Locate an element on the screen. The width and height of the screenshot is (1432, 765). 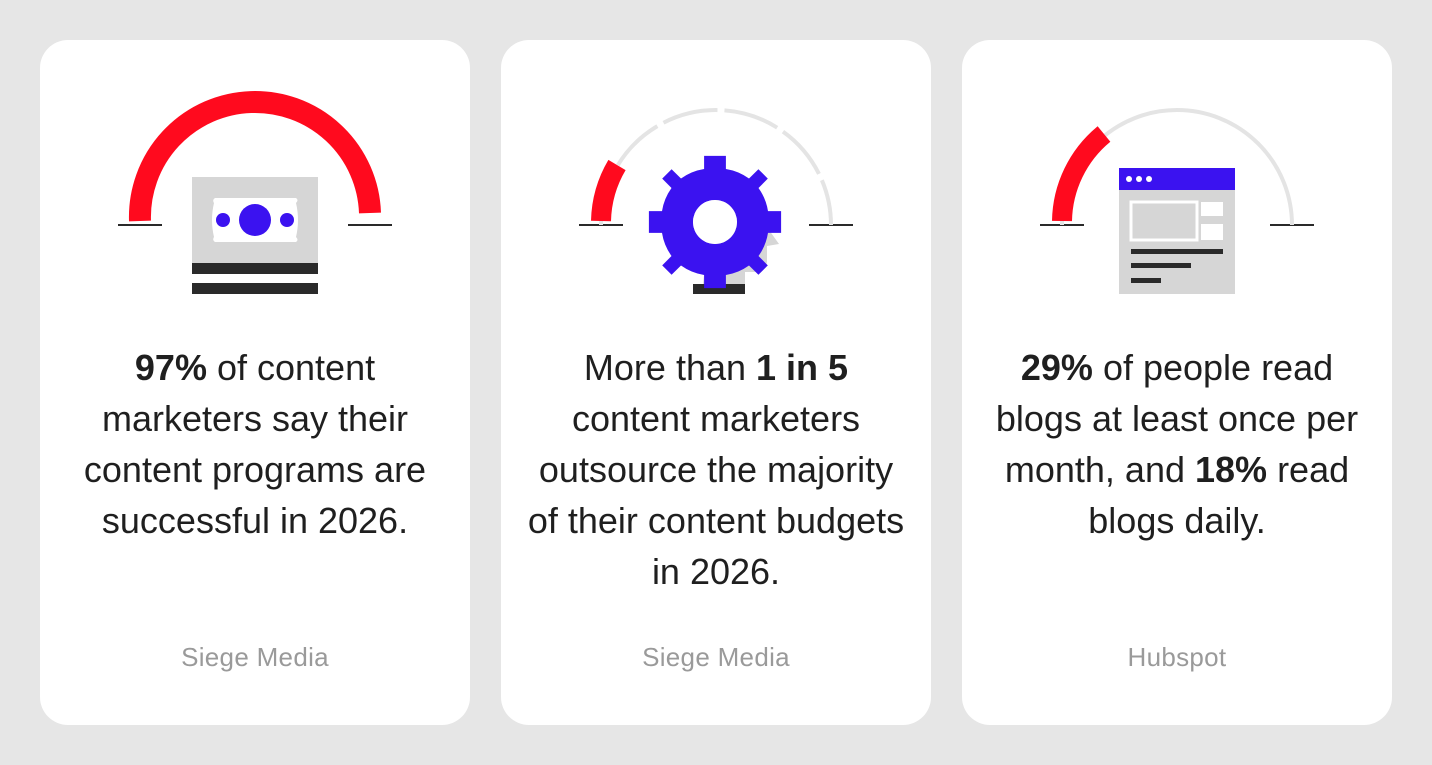
source-label: Hubspot is located at coordinates (1177, 657).